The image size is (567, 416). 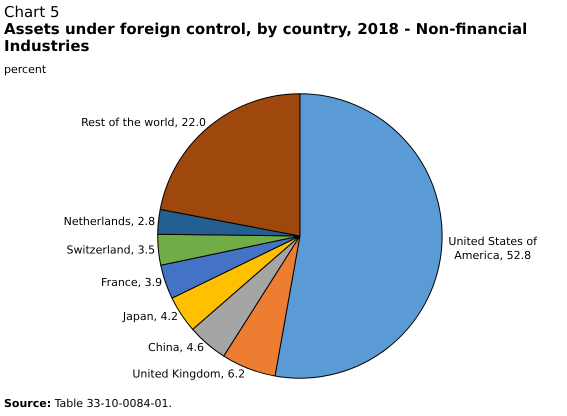 I want to click on source-note: Source: Table 33-10-0084-01., so click(x=88, y=403).